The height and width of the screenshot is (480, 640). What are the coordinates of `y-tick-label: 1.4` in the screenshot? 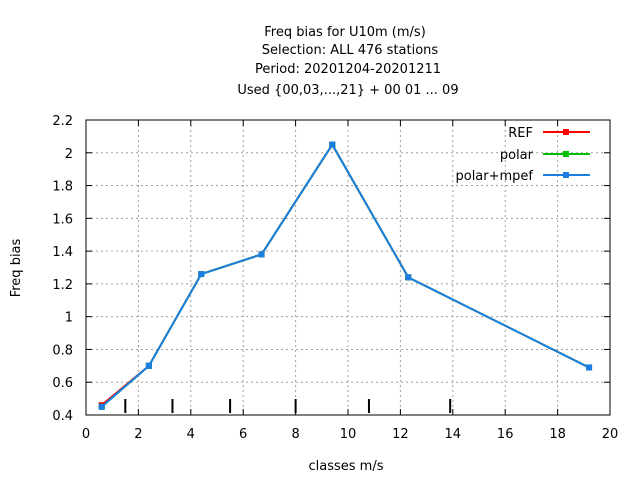 It's located at (62, 252).